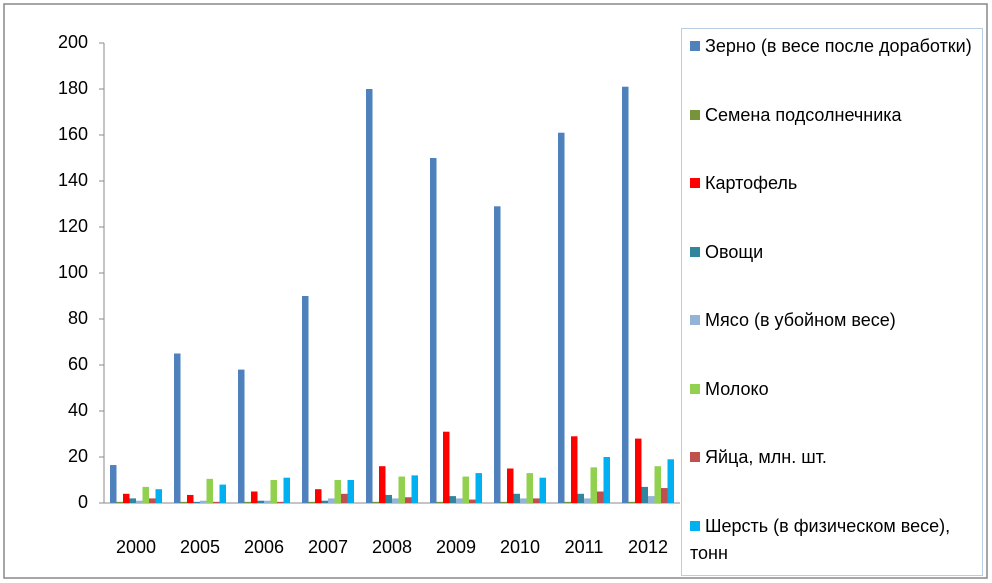  What do you see at coordinates (83, 502) in the screenshot?
I see `y-tick-label: 0` at bounding box center [83, 502].